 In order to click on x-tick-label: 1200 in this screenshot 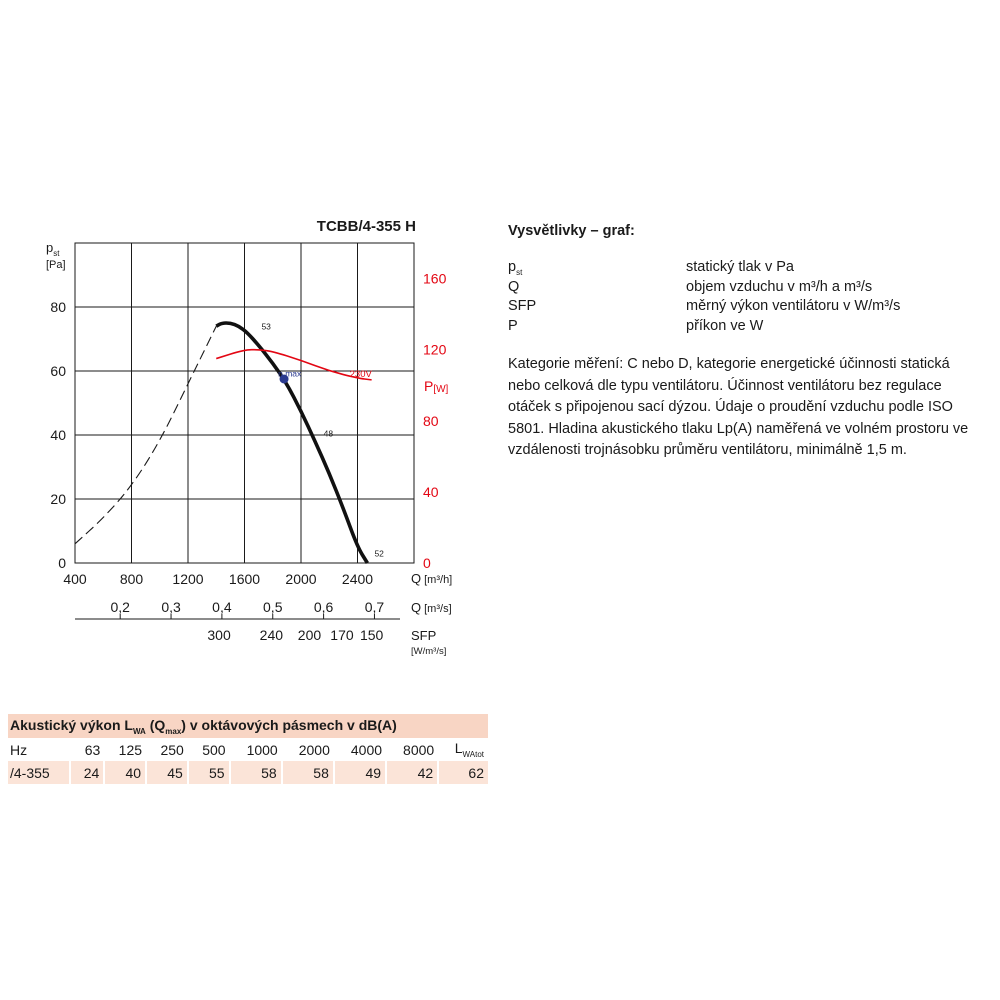, I will do `click(187, 579)`.